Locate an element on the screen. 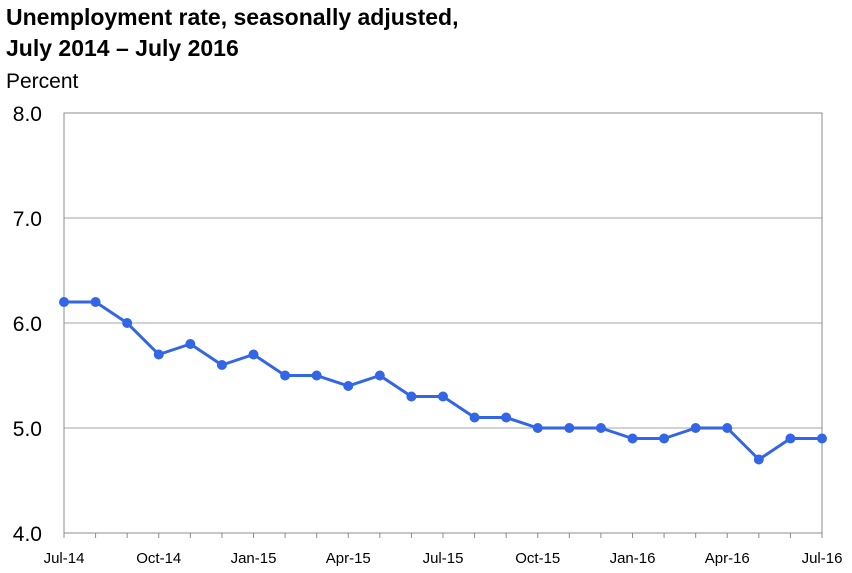 The image size is (852, 573). x-tick-marks is located at coordinates (443, 535).